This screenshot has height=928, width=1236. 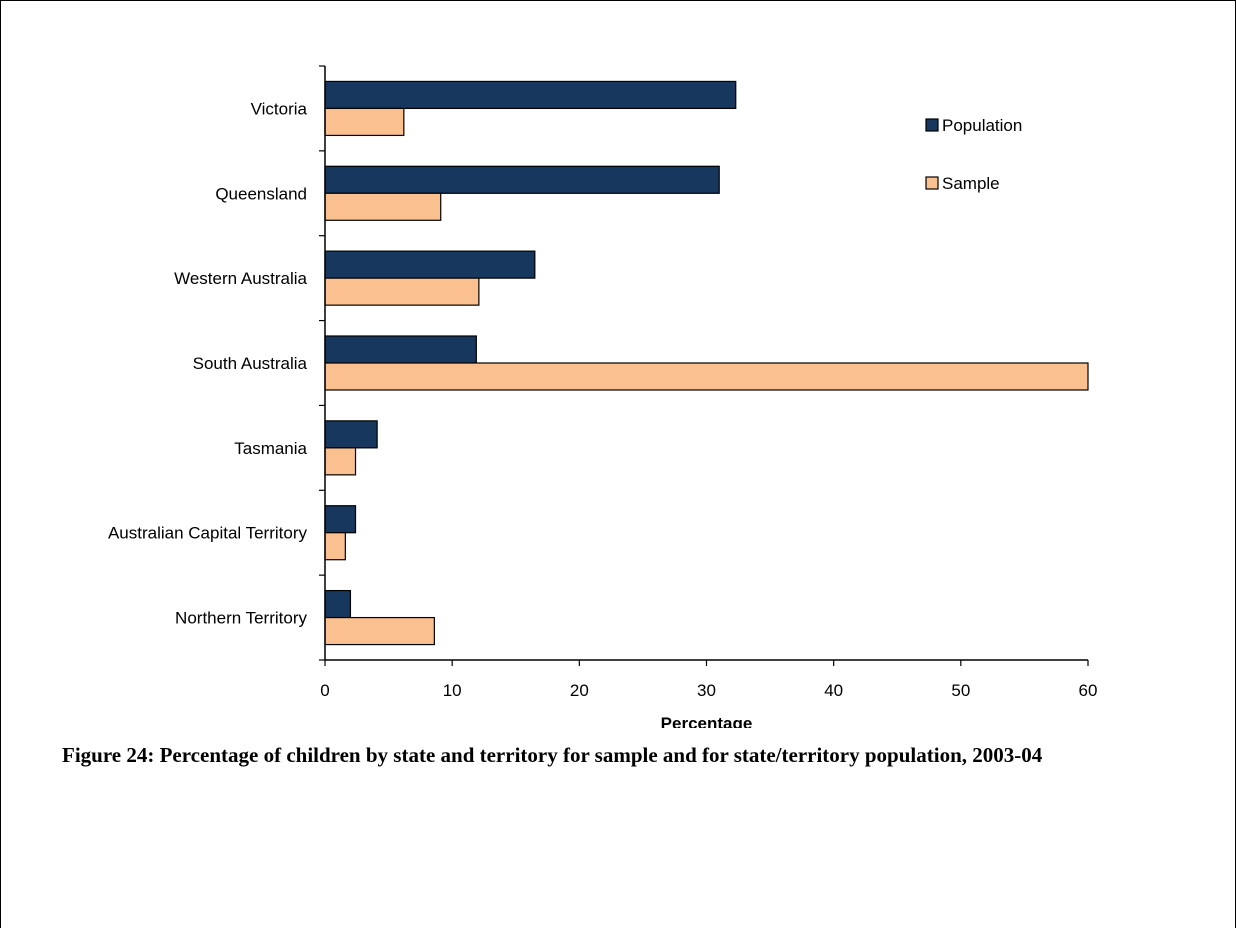 What do you see at coordinates (383, 206) in the screenshot?
I see `bar-sample-queensland` at bounding box center [383, 206].